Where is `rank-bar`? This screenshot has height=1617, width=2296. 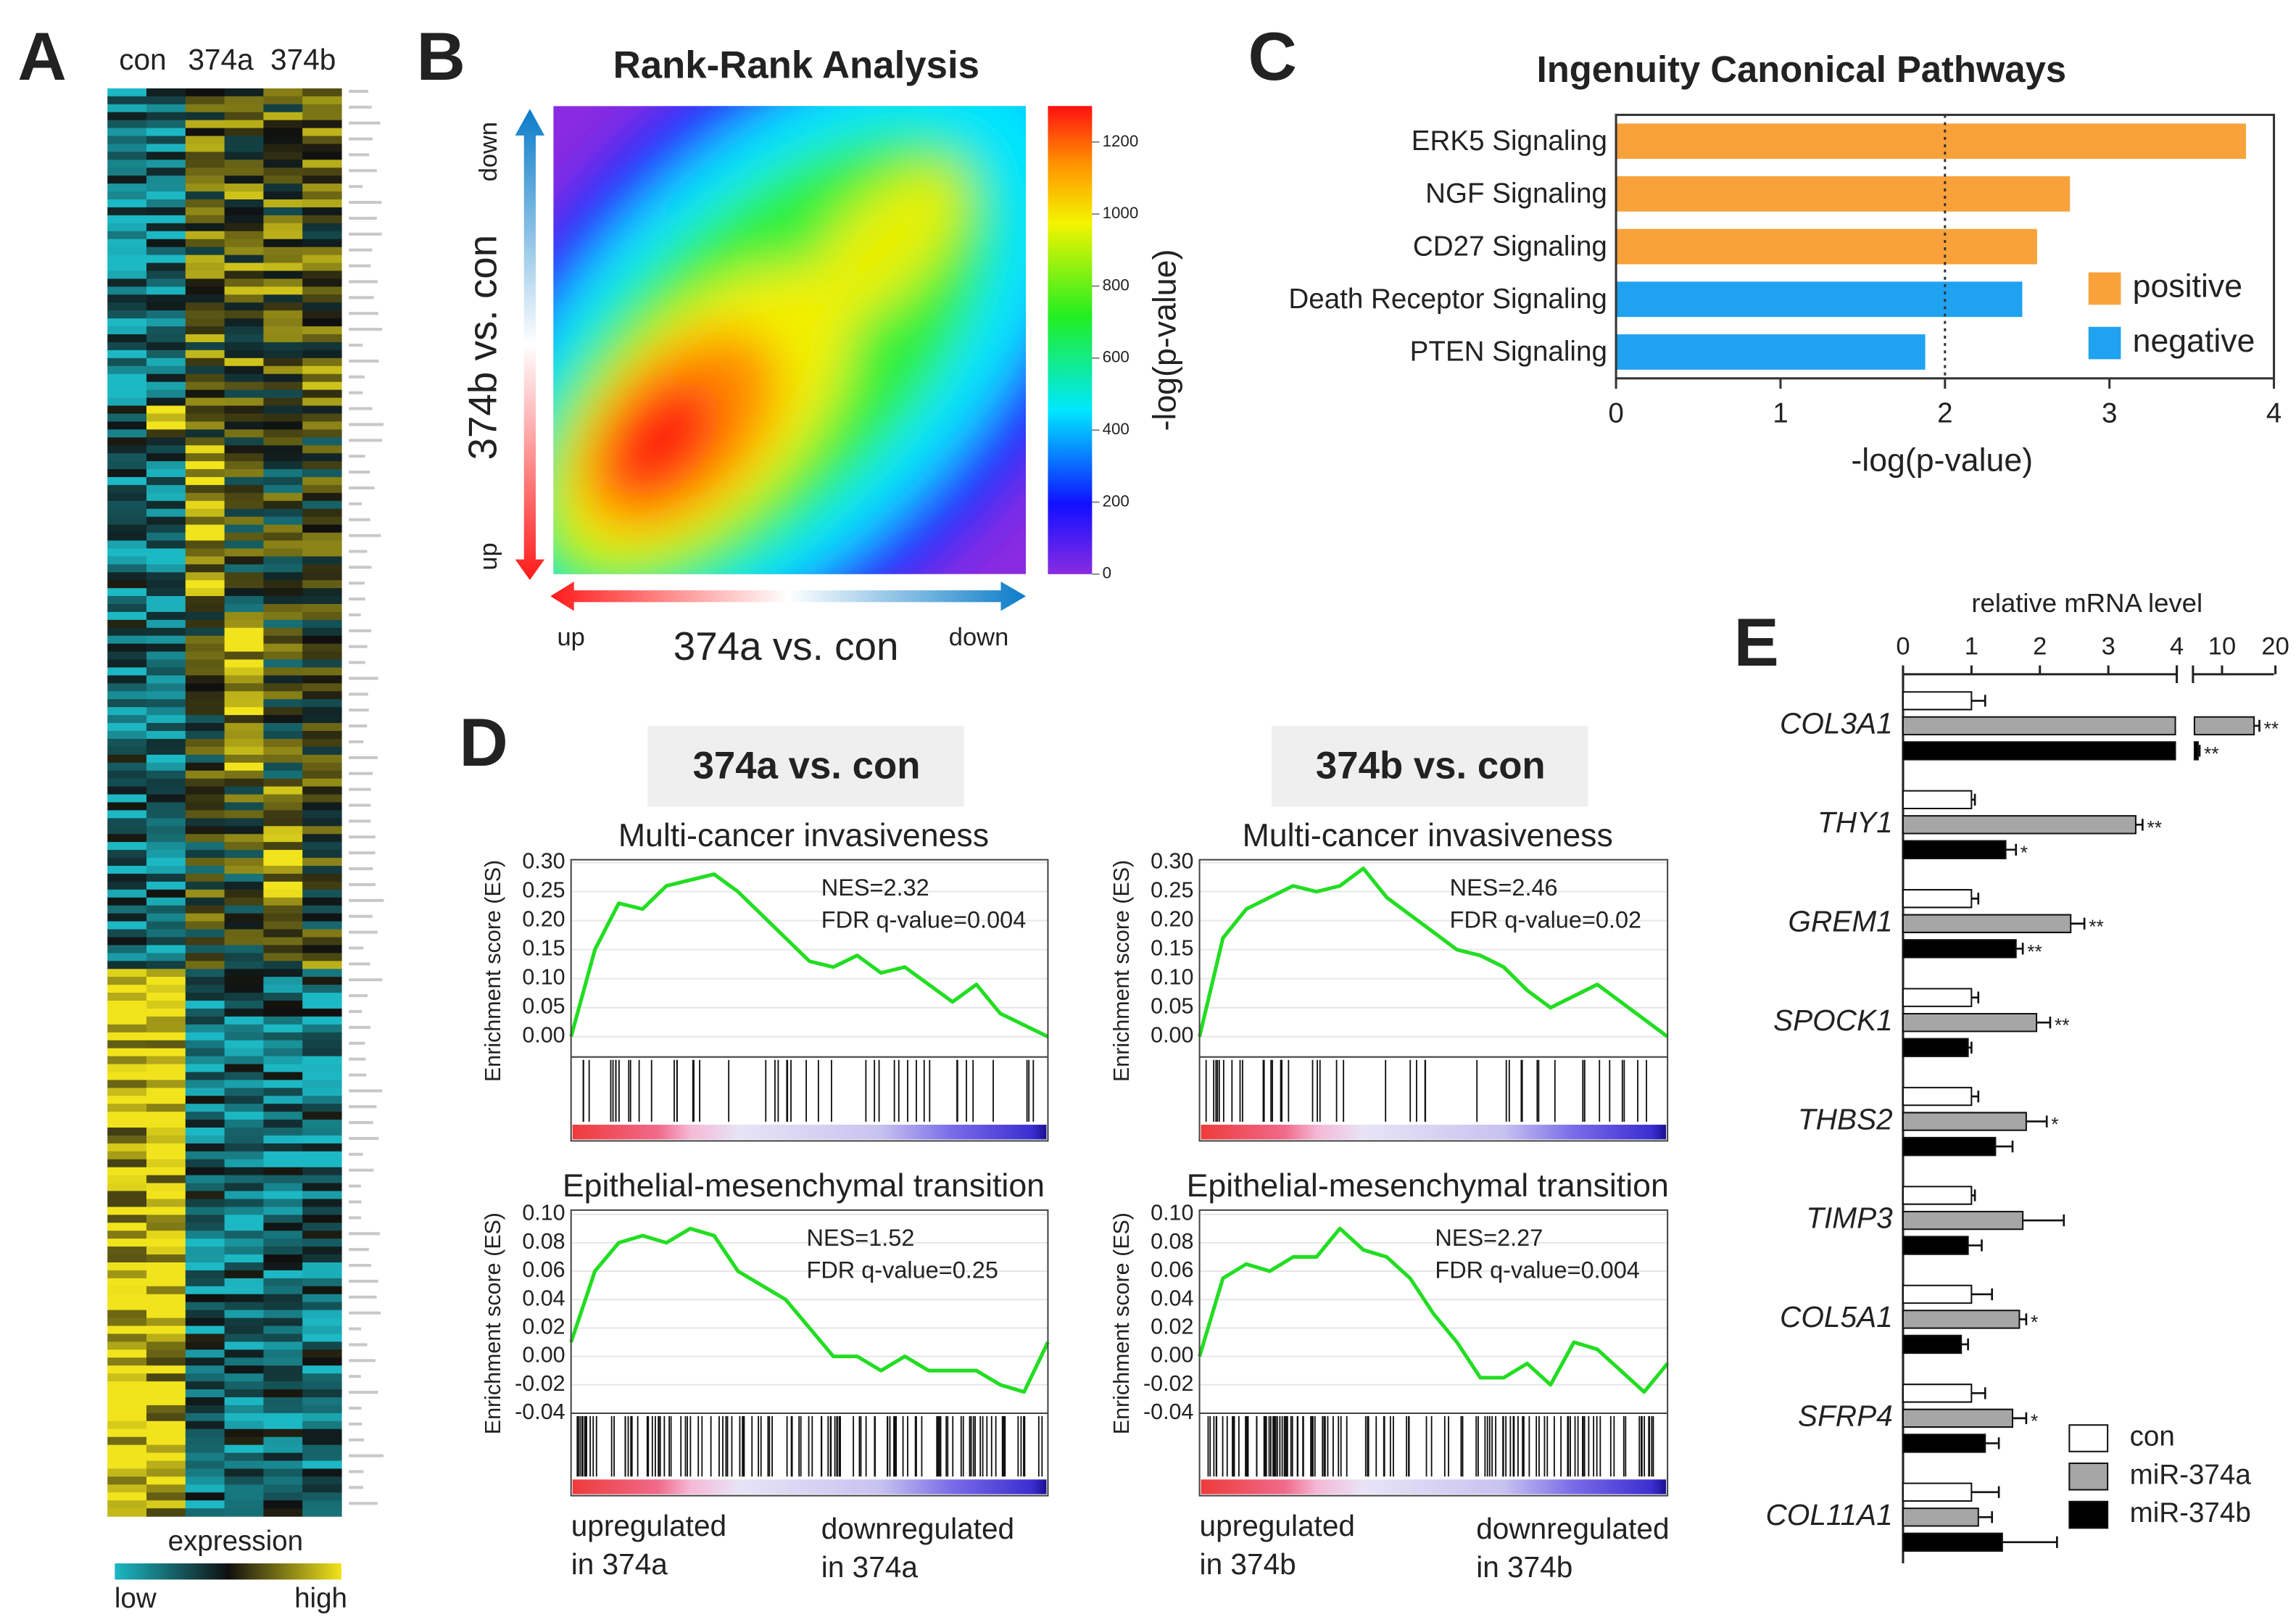 rank-bar is located at coordinates (1434, 1132).